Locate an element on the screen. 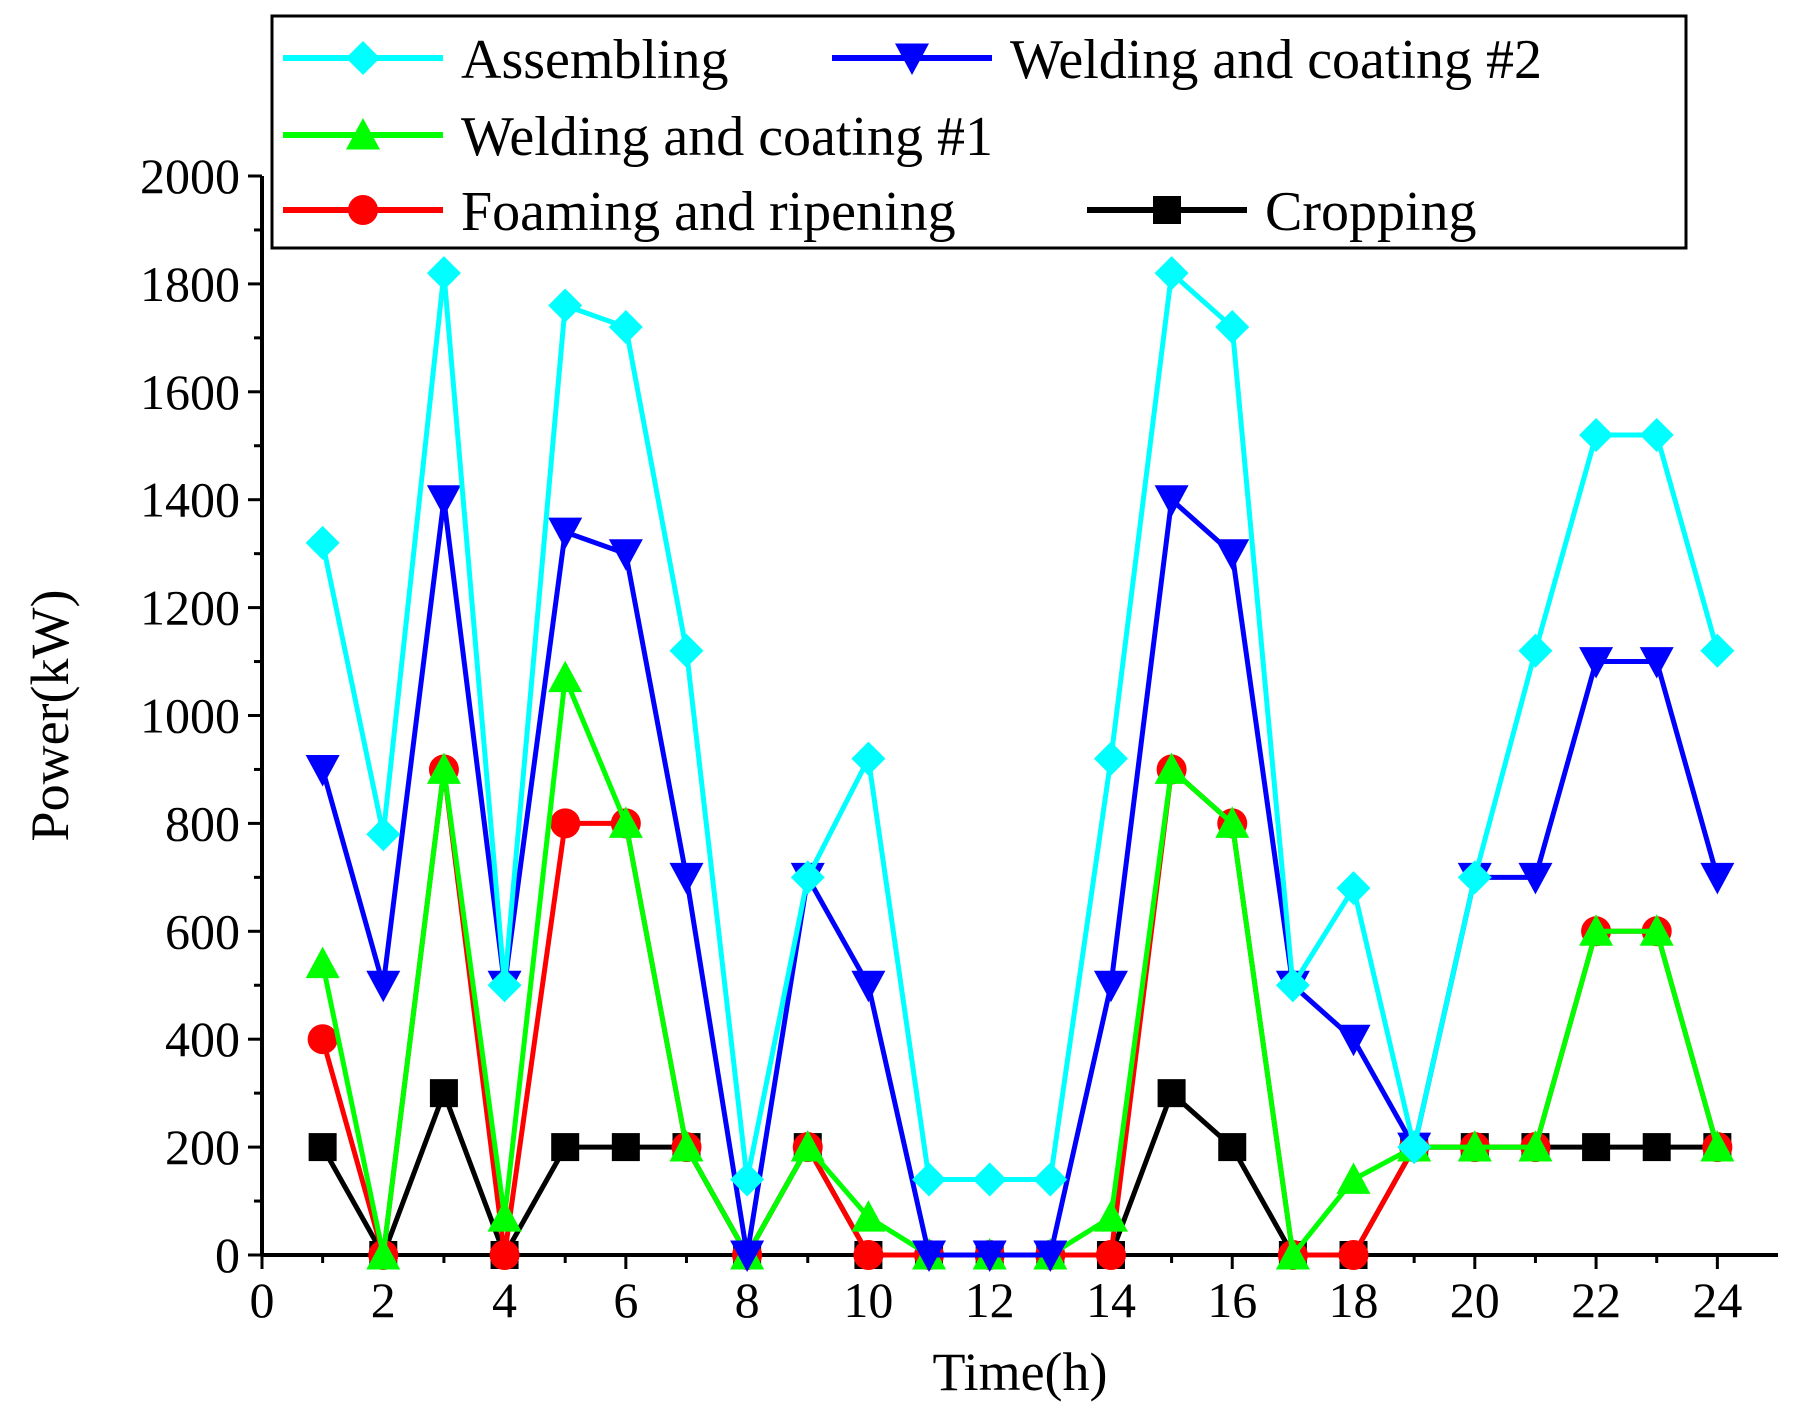 The height and width of the screenshot is (1408, 1815). series-line-cropping is located at coordinates (1019, 1174).